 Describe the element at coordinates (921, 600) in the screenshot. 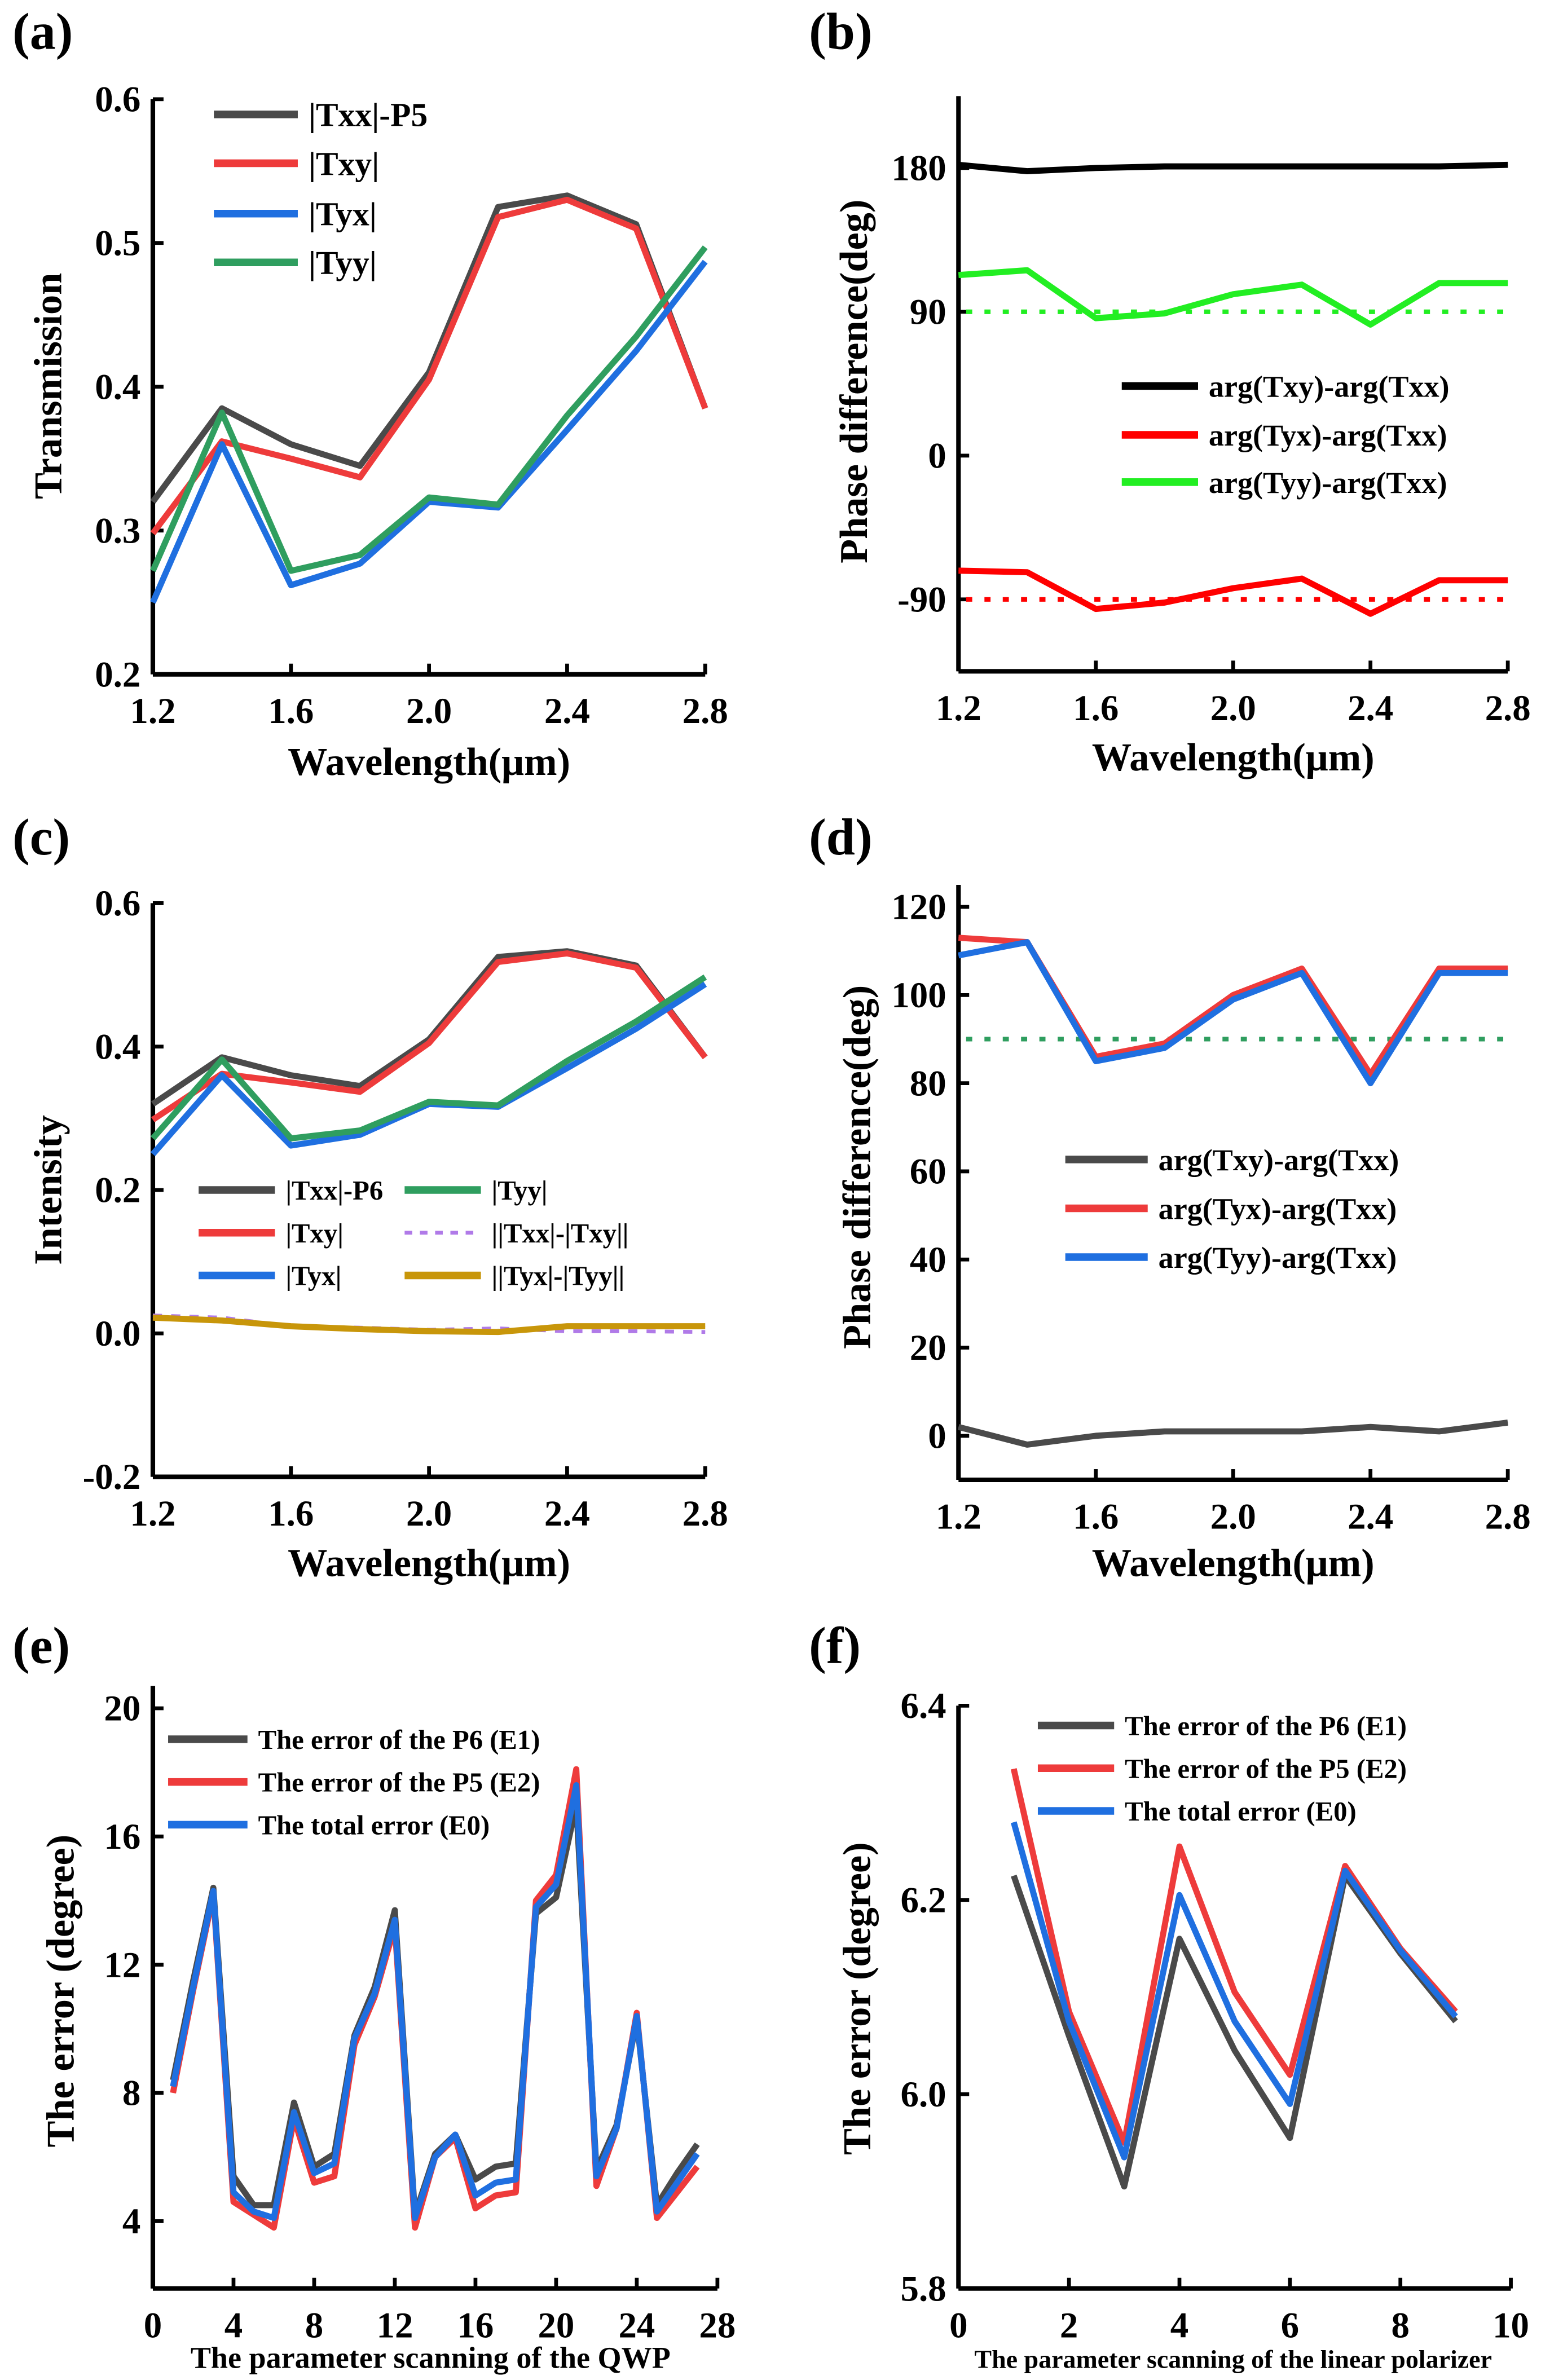

I see `y-tick-label: -90` at that location.